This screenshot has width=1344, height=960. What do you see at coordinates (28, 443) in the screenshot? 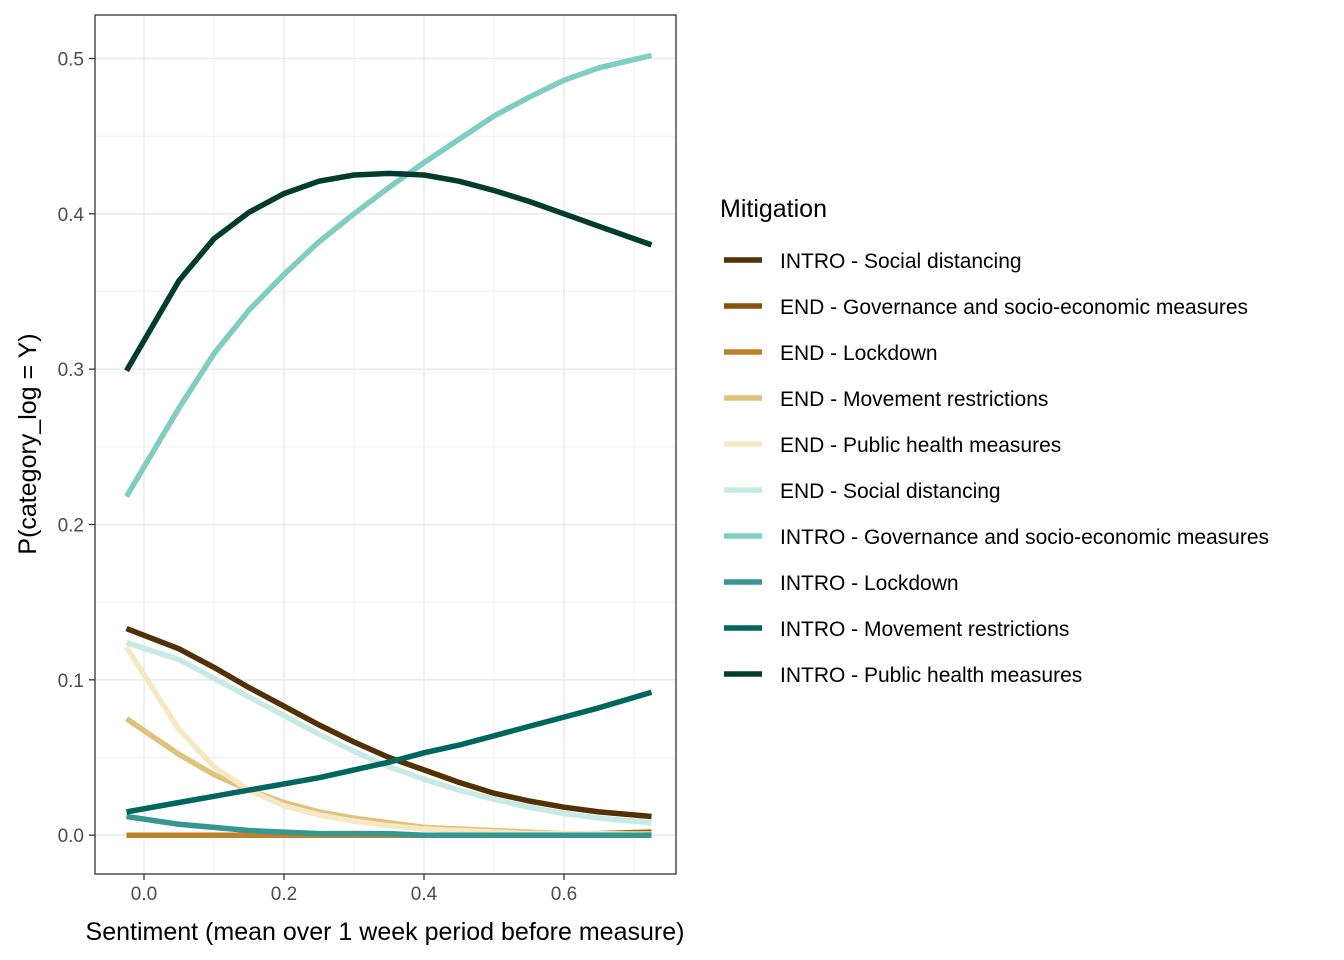
I see `y-axis-title: P(category_log = Y)` at bounding box center [28, 443].